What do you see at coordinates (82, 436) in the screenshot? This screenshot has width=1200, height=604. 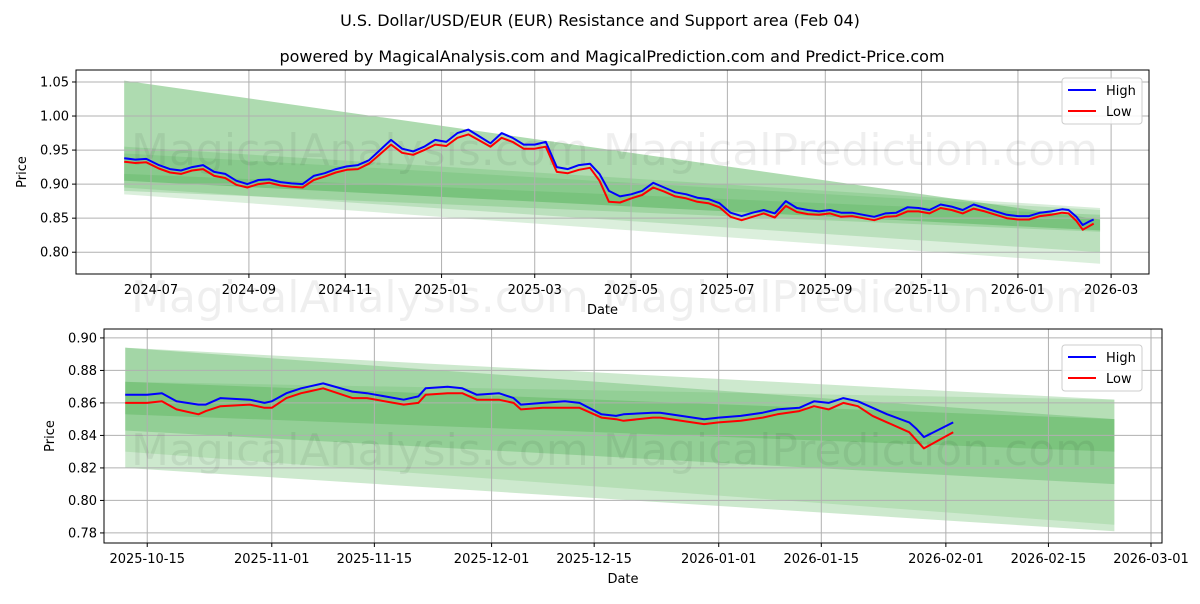 I see `y-tick-label: 0.84` at bounding box center [82, 436].